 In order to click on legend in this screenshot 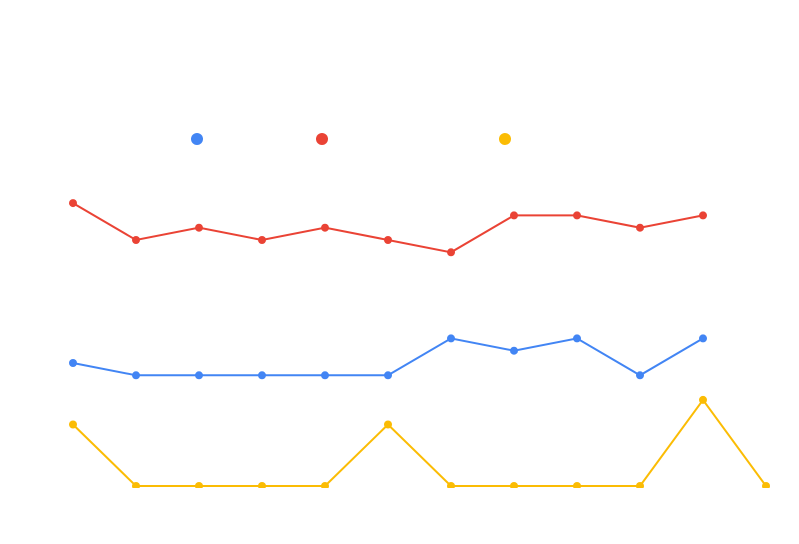, I will do `click(351, 139)`.